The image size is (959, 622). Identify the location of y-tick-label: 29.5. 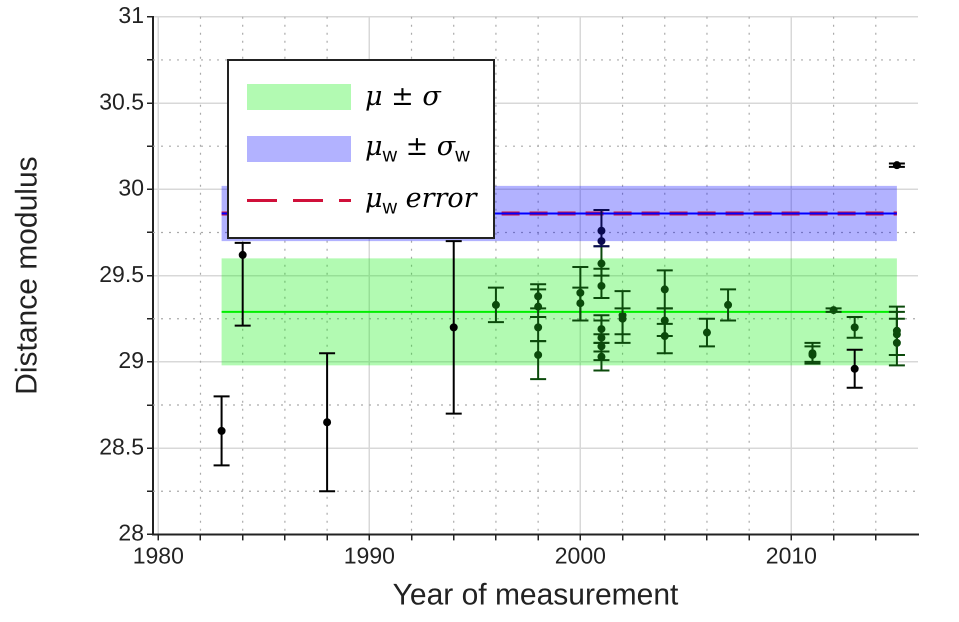
(121, 273).